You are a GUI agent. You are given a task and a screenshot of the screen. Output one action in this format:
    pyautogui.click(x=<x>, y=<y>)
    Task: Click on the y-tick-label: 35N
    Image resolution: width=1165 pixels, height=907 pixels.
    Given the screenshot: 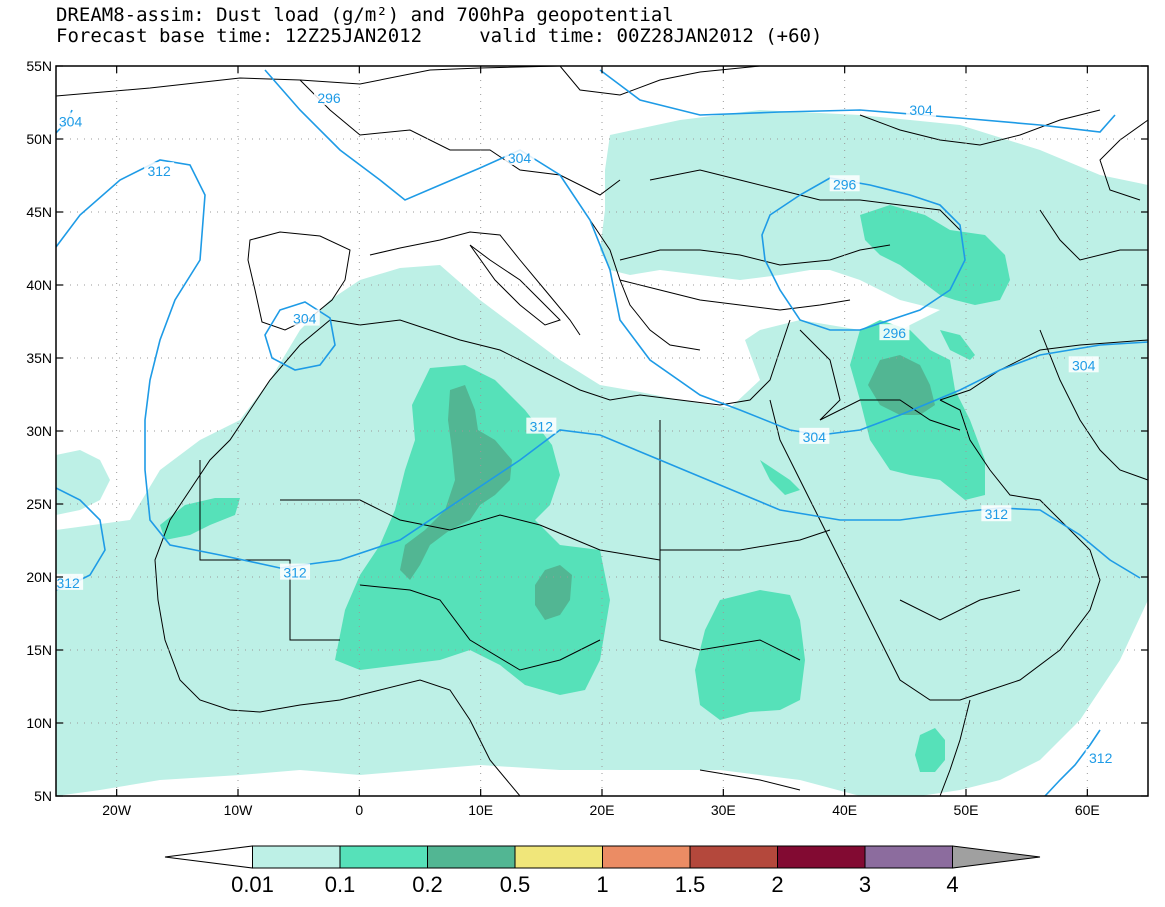 What is the action you would take?
    pyautogui.click(x=39, y=358)
    